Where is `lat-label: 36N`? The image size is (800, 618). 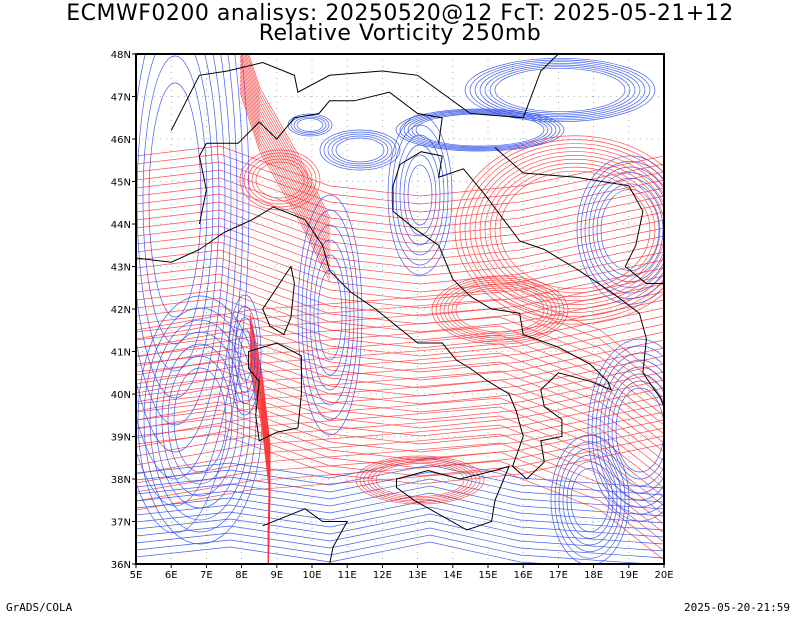
lat-label: 36N is located at coordinates (121, 565).